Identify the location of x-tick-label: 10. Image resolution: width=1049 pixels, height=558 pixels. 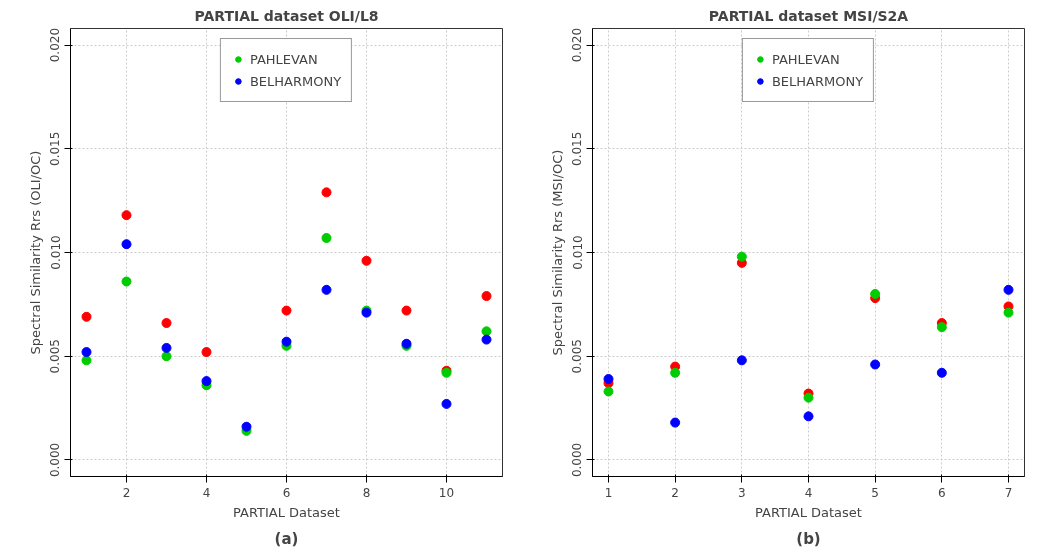
(446, 492).